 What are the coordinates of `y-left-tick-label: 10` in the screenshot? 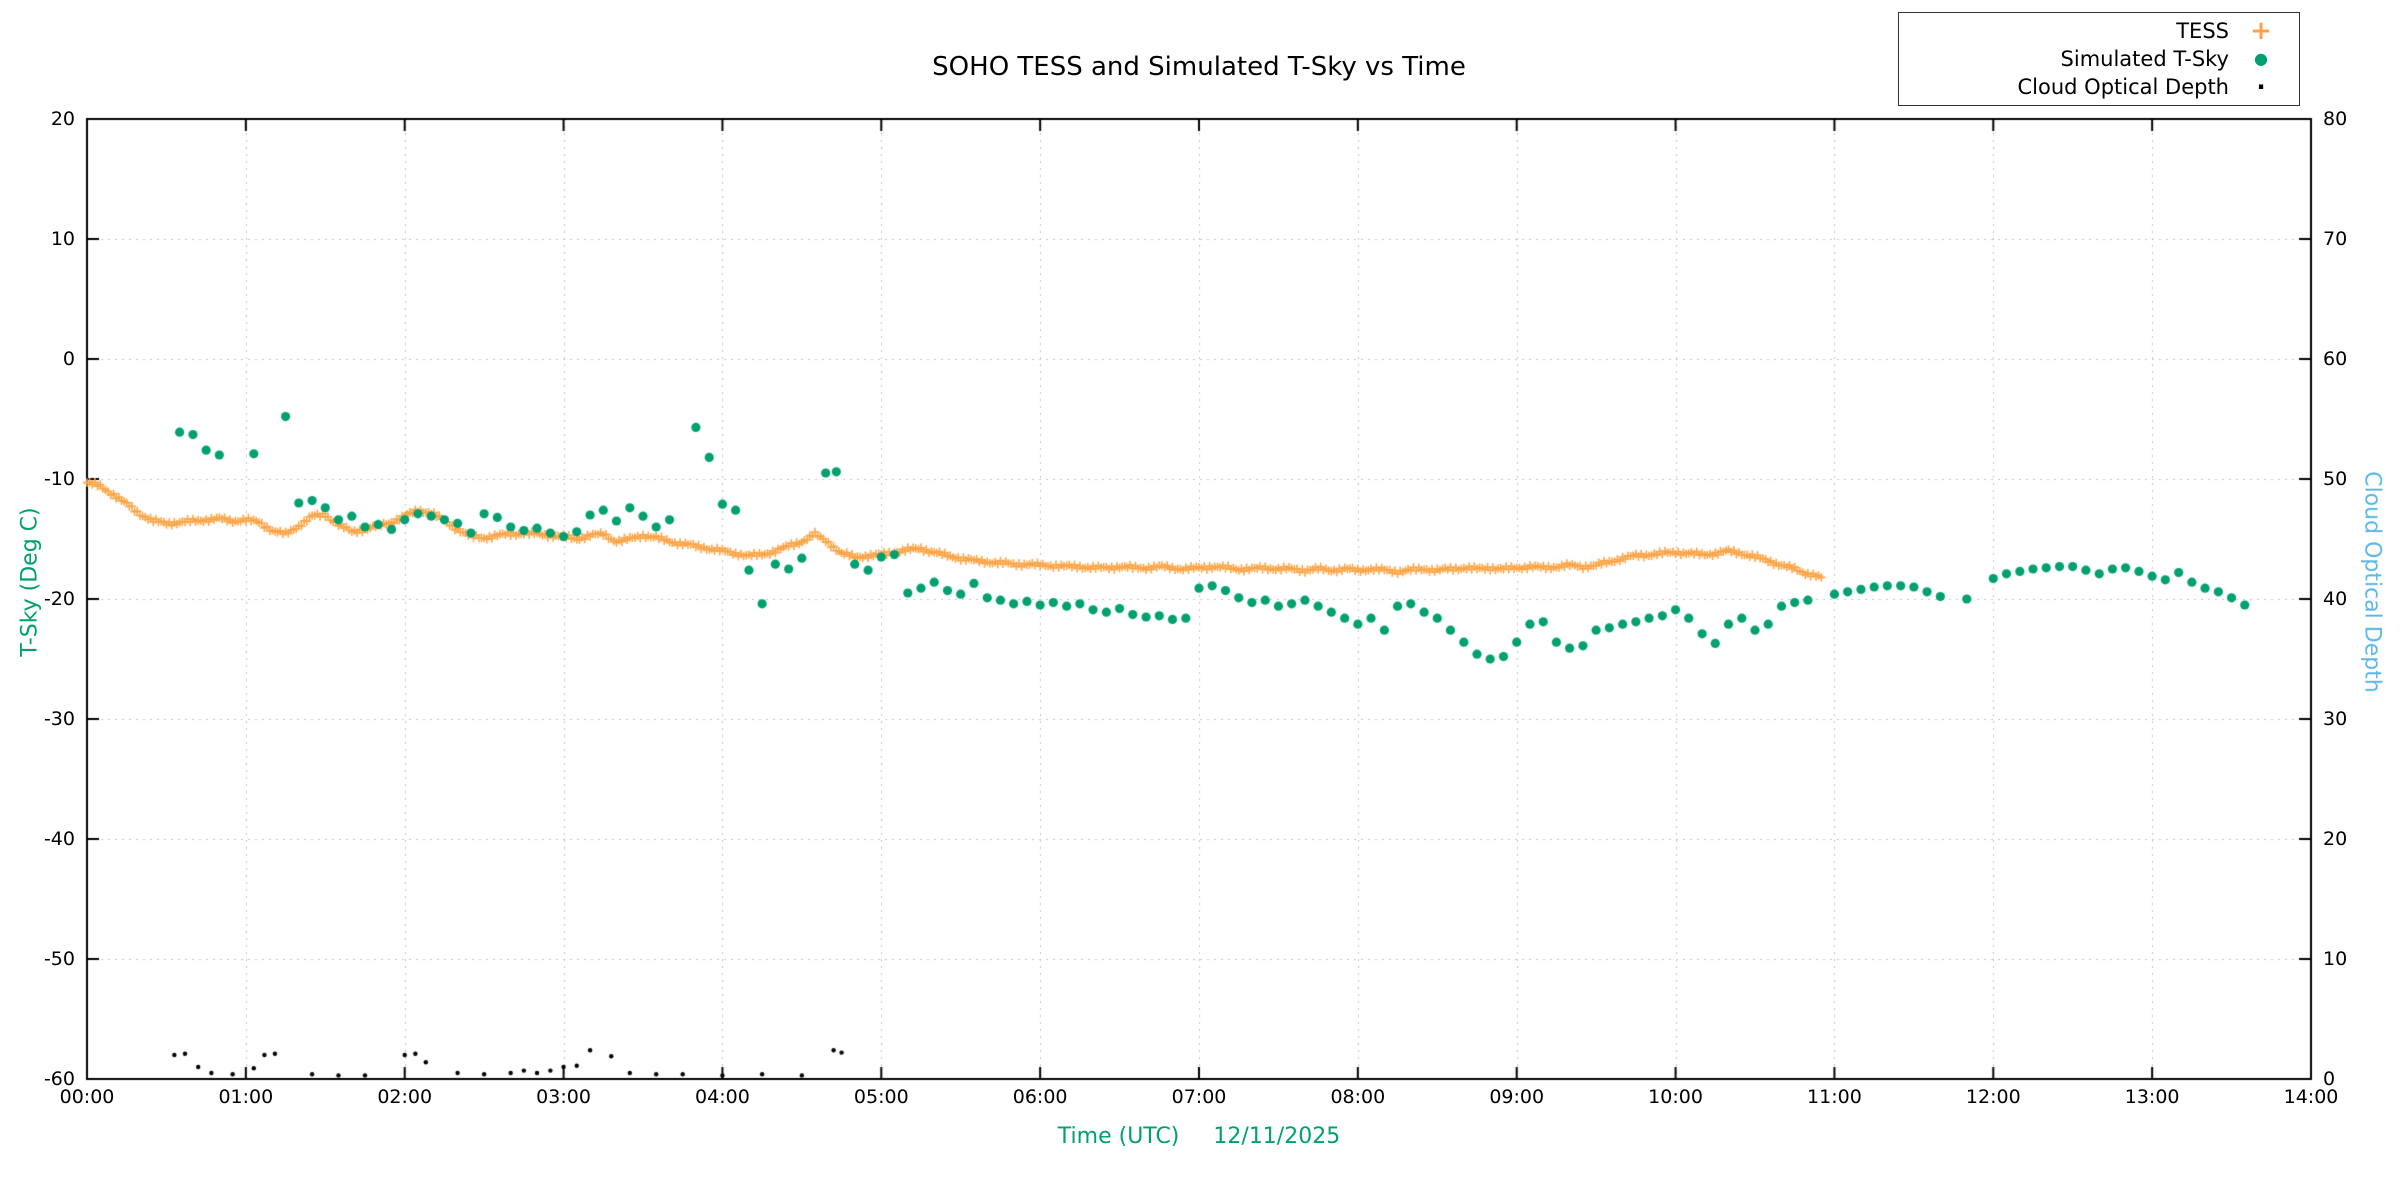 It's located at (62, 239).